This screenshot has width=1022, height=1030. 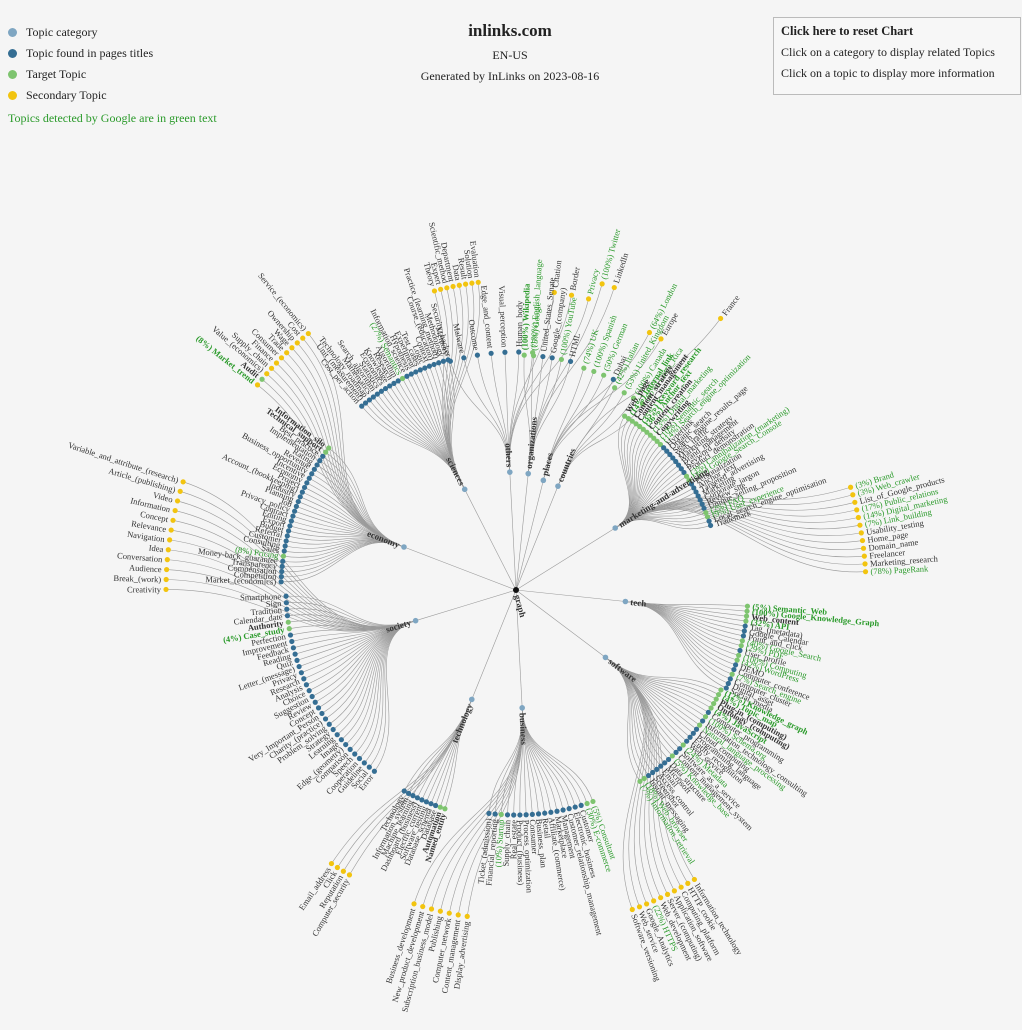 What do you see at coordinates (261, 596) in the screenshot?
I see `topic-label: Smartphone` at bounding box center [261, 596].